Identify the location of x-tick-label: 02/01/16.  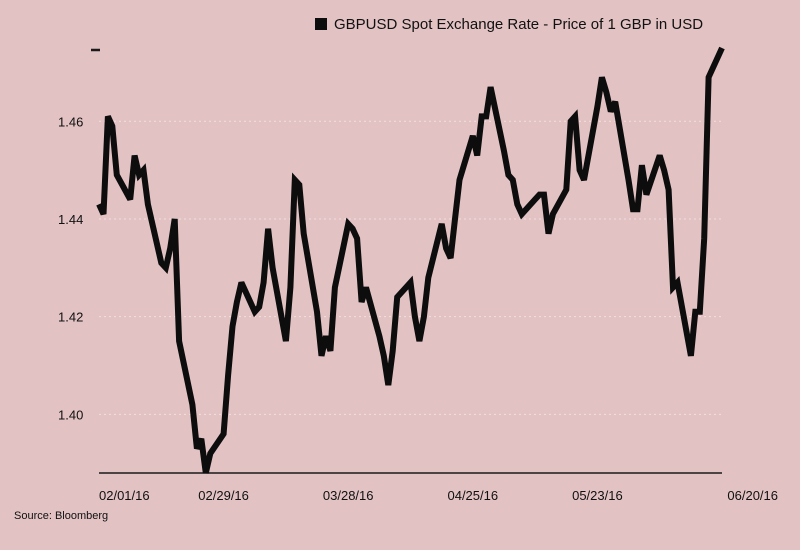
(124, 495).